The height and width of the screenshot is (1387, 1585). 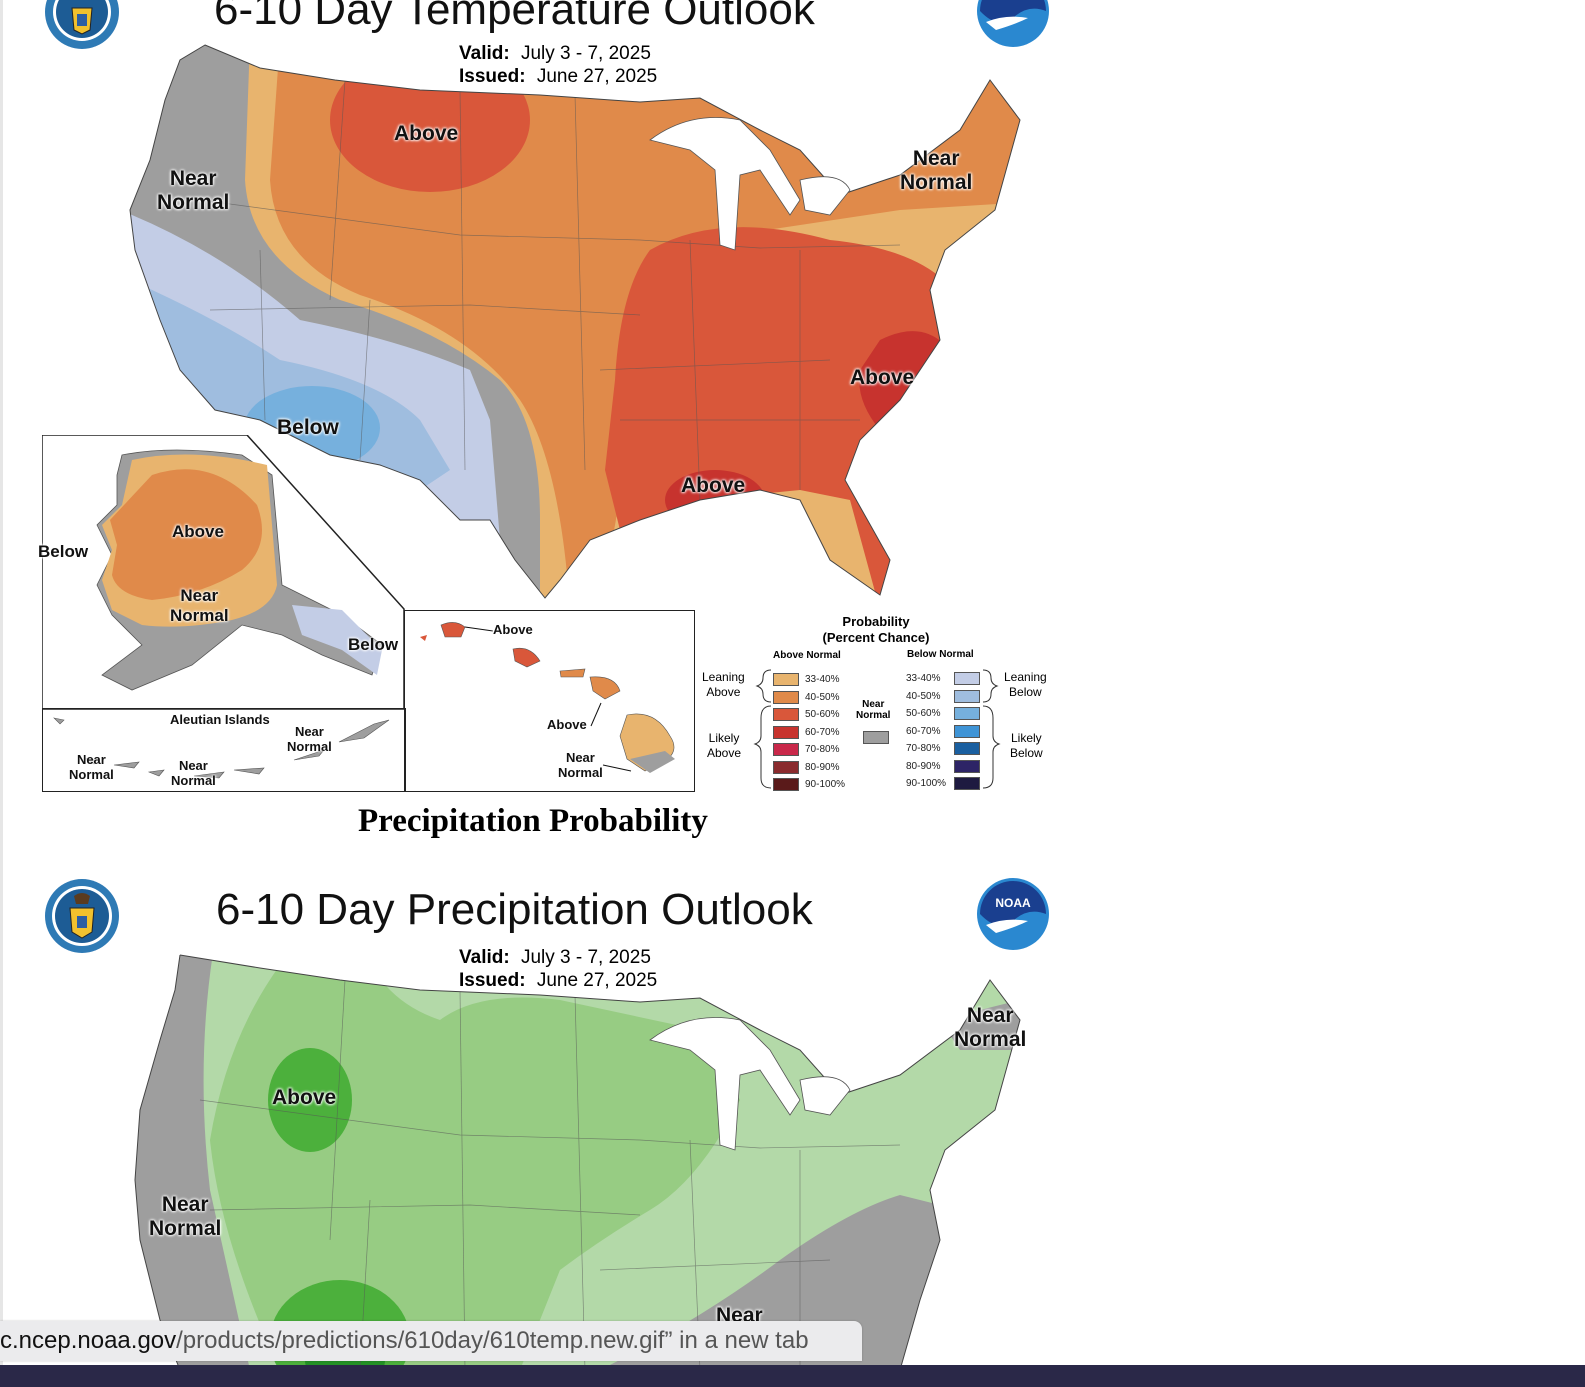 I want to click on aleutian-inset, so click(x=224, y=750).